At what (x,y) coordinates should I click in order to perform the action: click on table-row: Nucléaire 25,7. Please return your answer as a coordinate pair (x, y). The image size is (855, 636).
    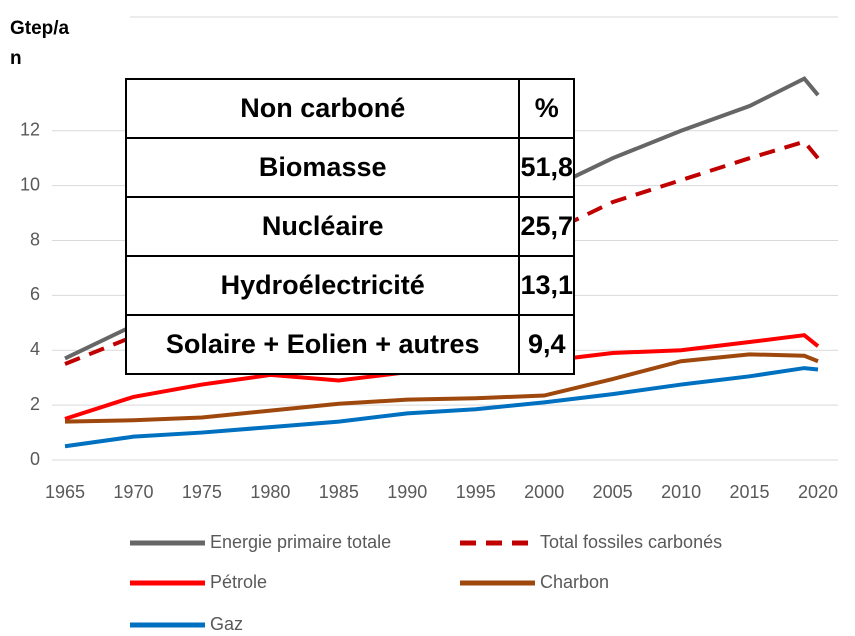
    Looking at the image, I should click on (349, 226).